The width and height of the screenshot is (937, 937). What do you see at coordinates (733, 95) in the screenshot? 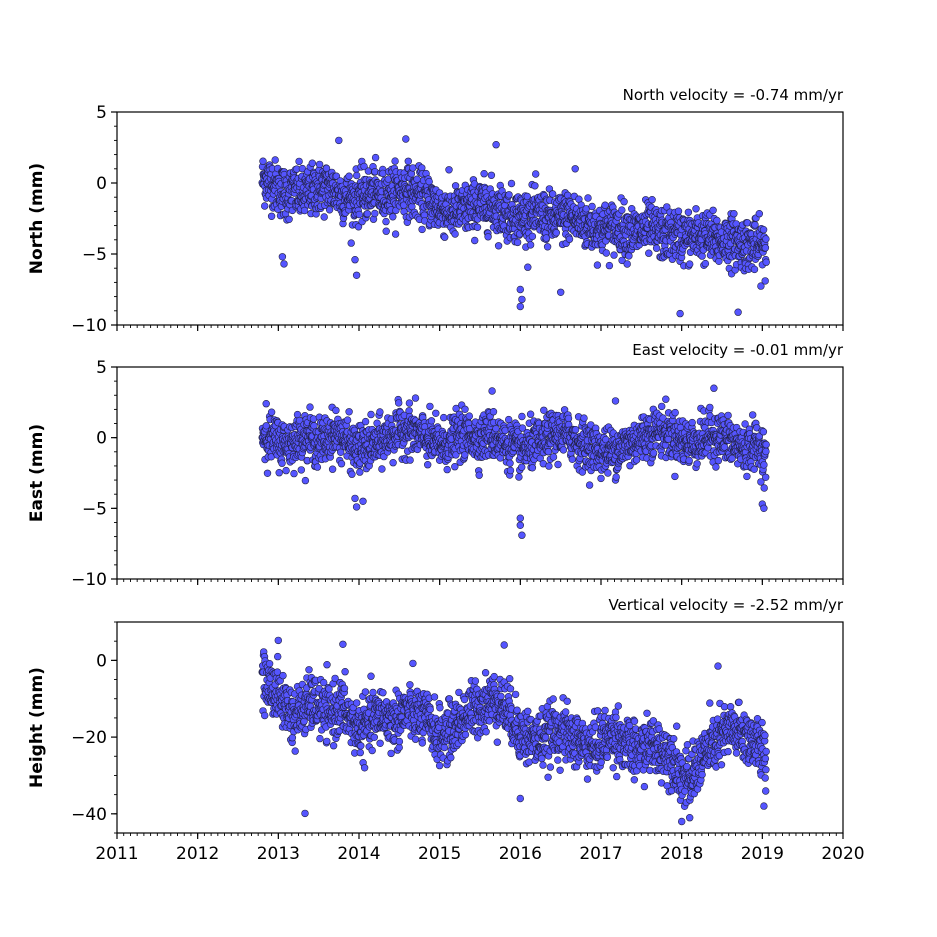
I see `north-velocity-title: North velocity = -0.74 mm/yr` at bounding box center [733, 95].